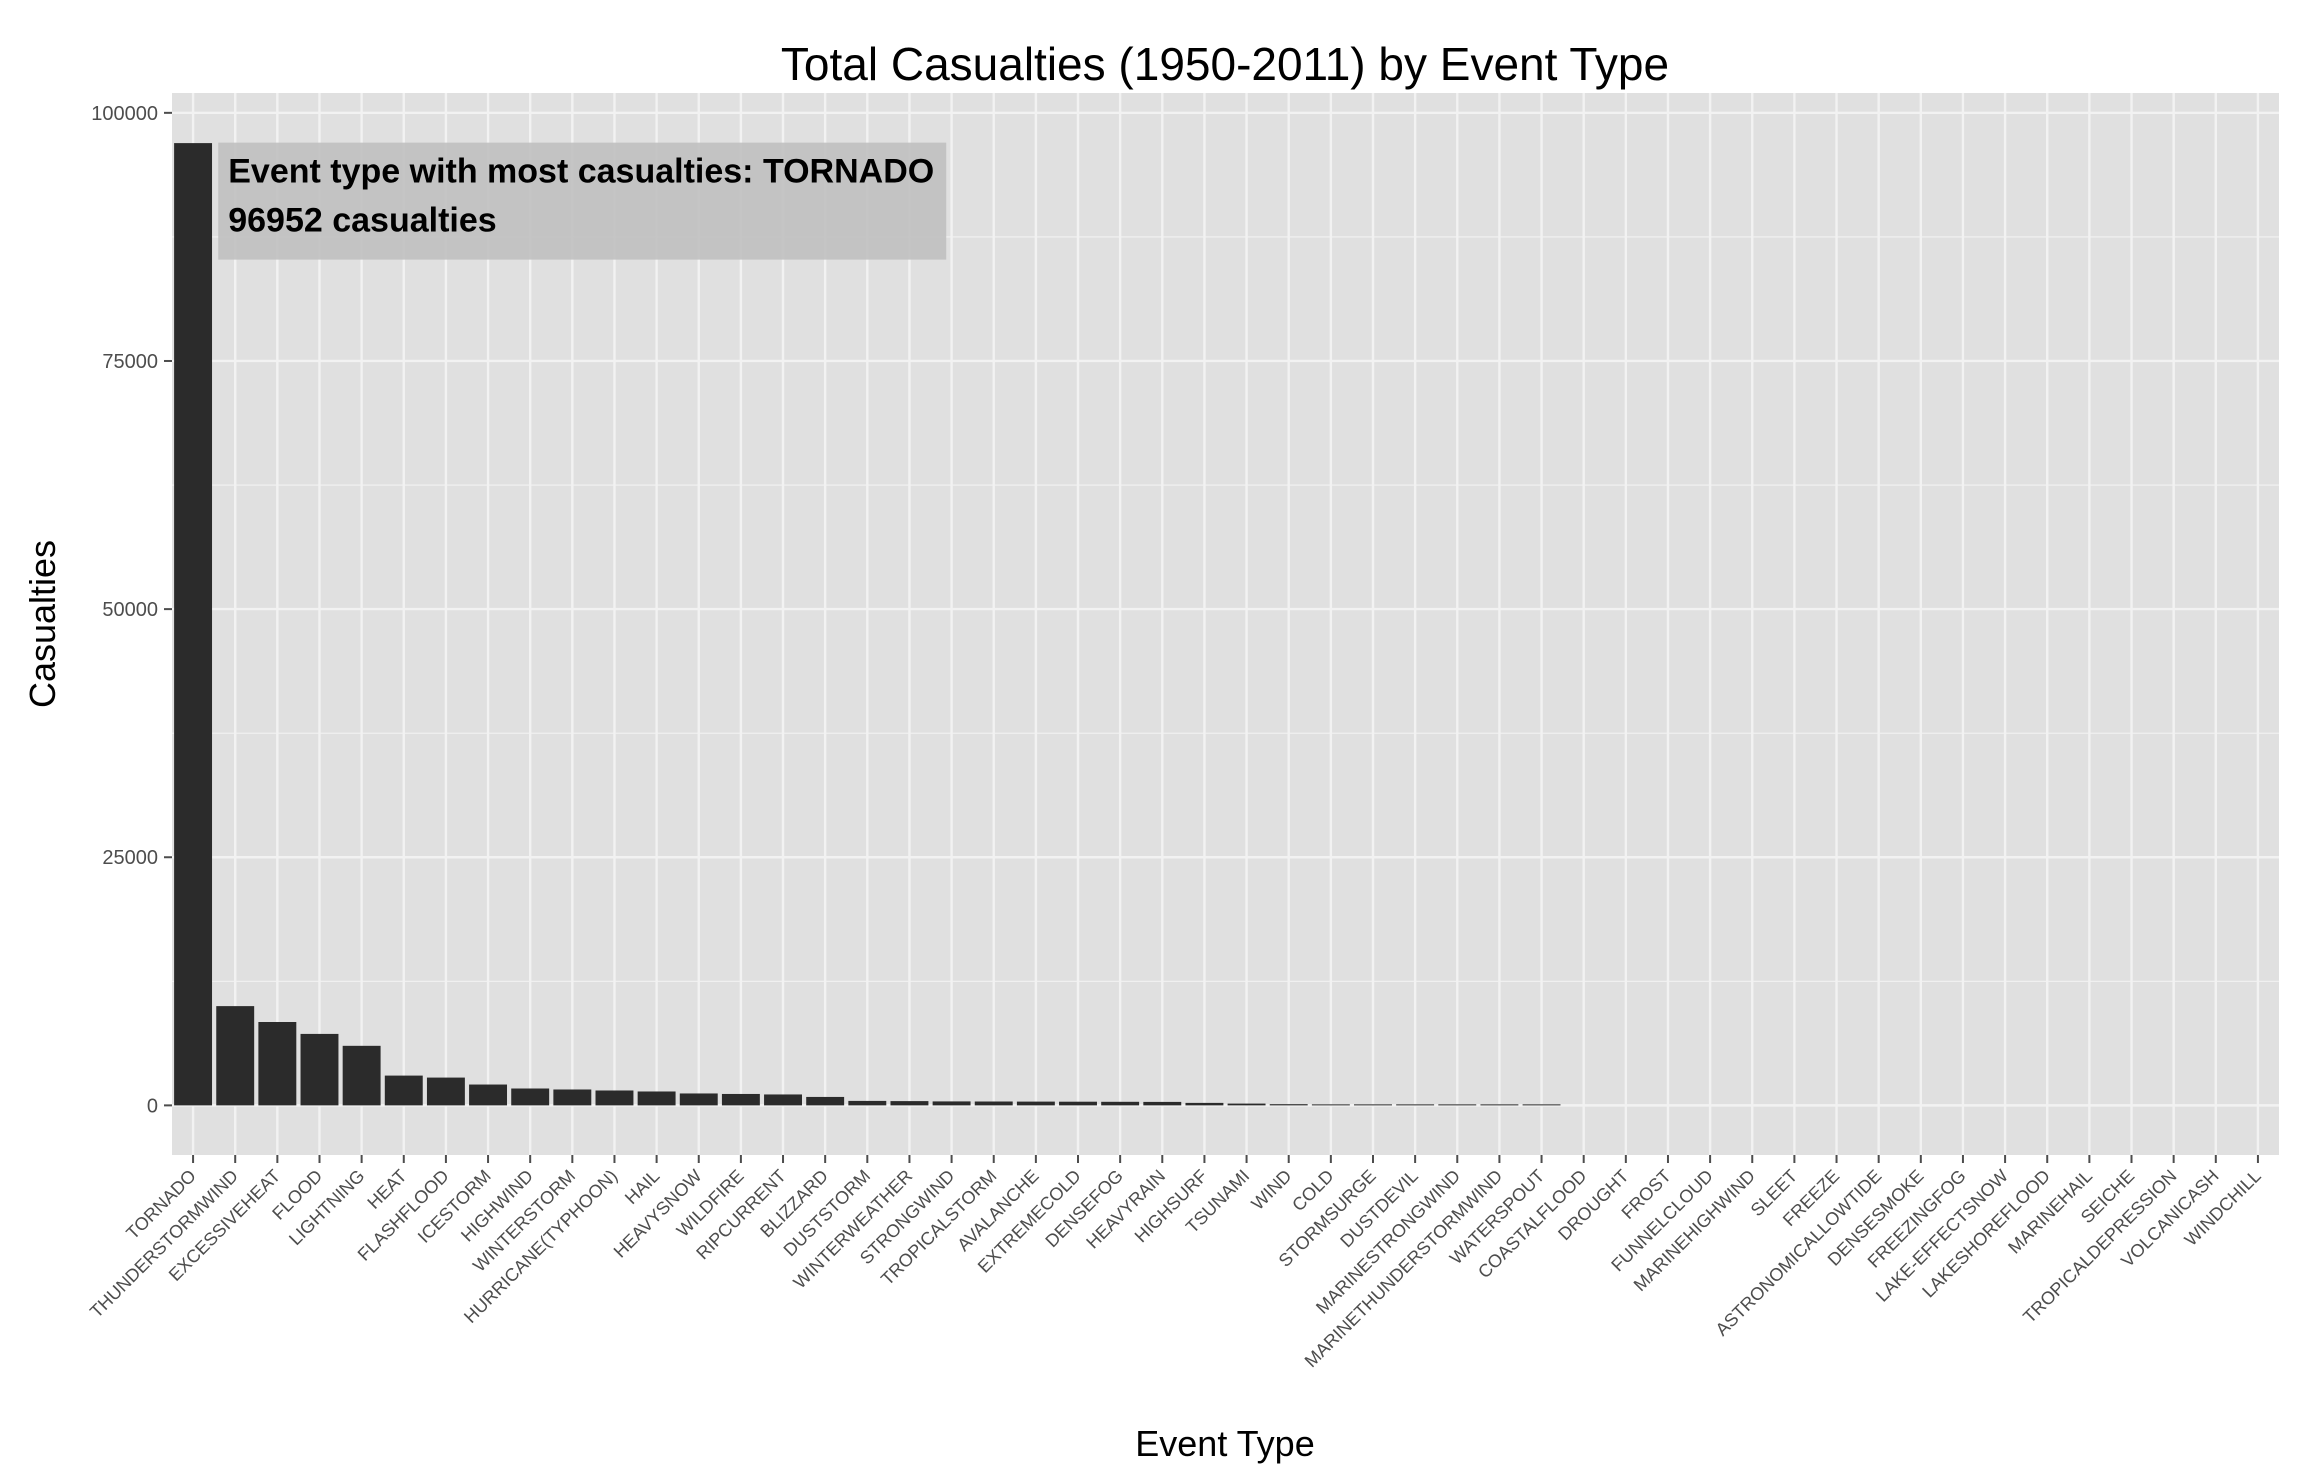 The image size is (2304, 1478). I want to click on bar-waterspout, so click(1541, 1105).